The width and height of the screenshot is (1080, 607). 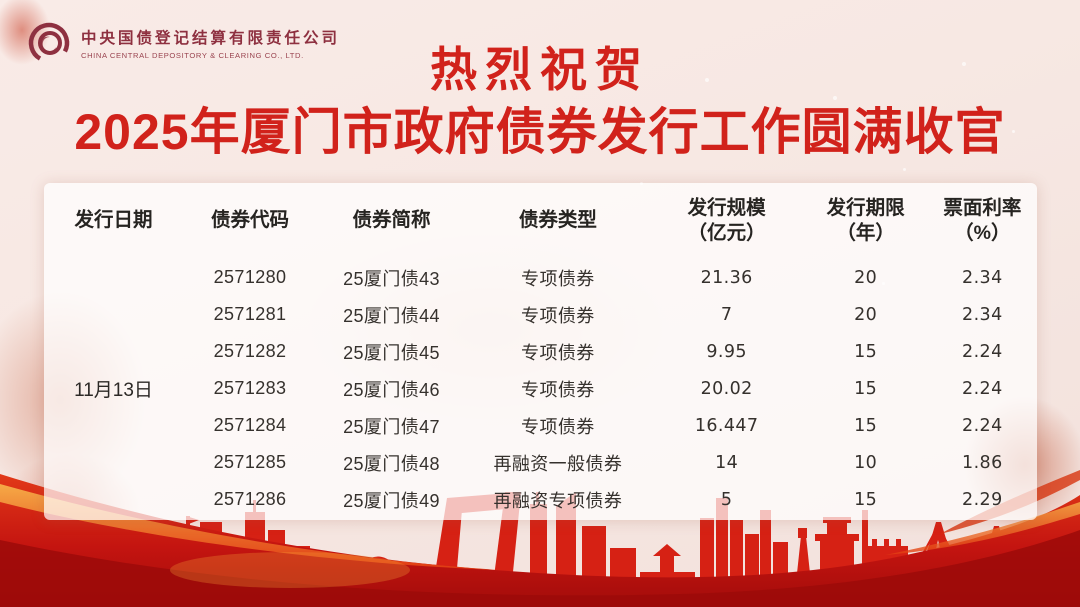 What do you see at coordinates (982, 233) in the screenshot?
I see `header-sublabel: （%）` at bounding box center [982, 233].